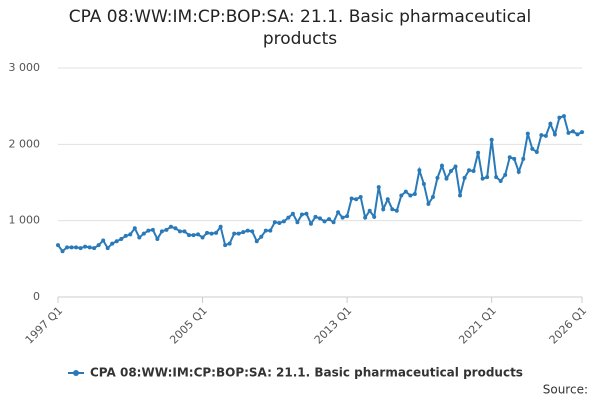 This screenshot has width=600, height=400. Describe the element at coordinates (36, 296) in the screenshot. I see `y-tick-label: 0` at that location.